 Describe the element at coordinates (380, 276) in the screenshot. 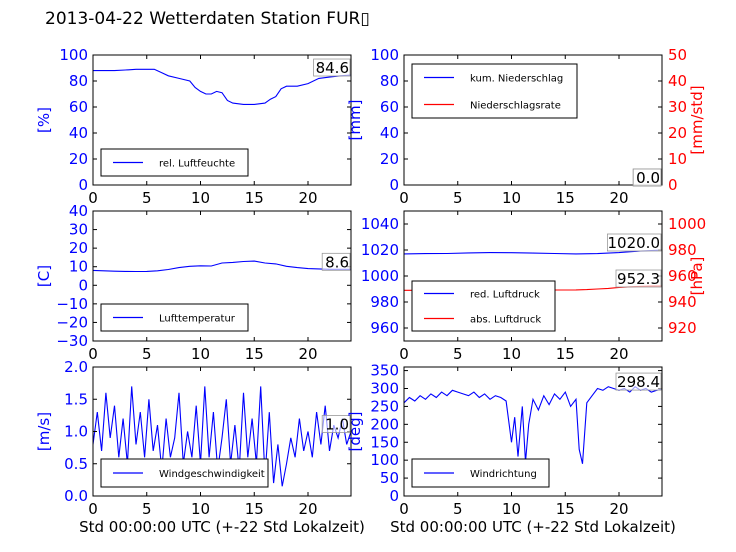

I see `y-tick-label: 1000` at that location.